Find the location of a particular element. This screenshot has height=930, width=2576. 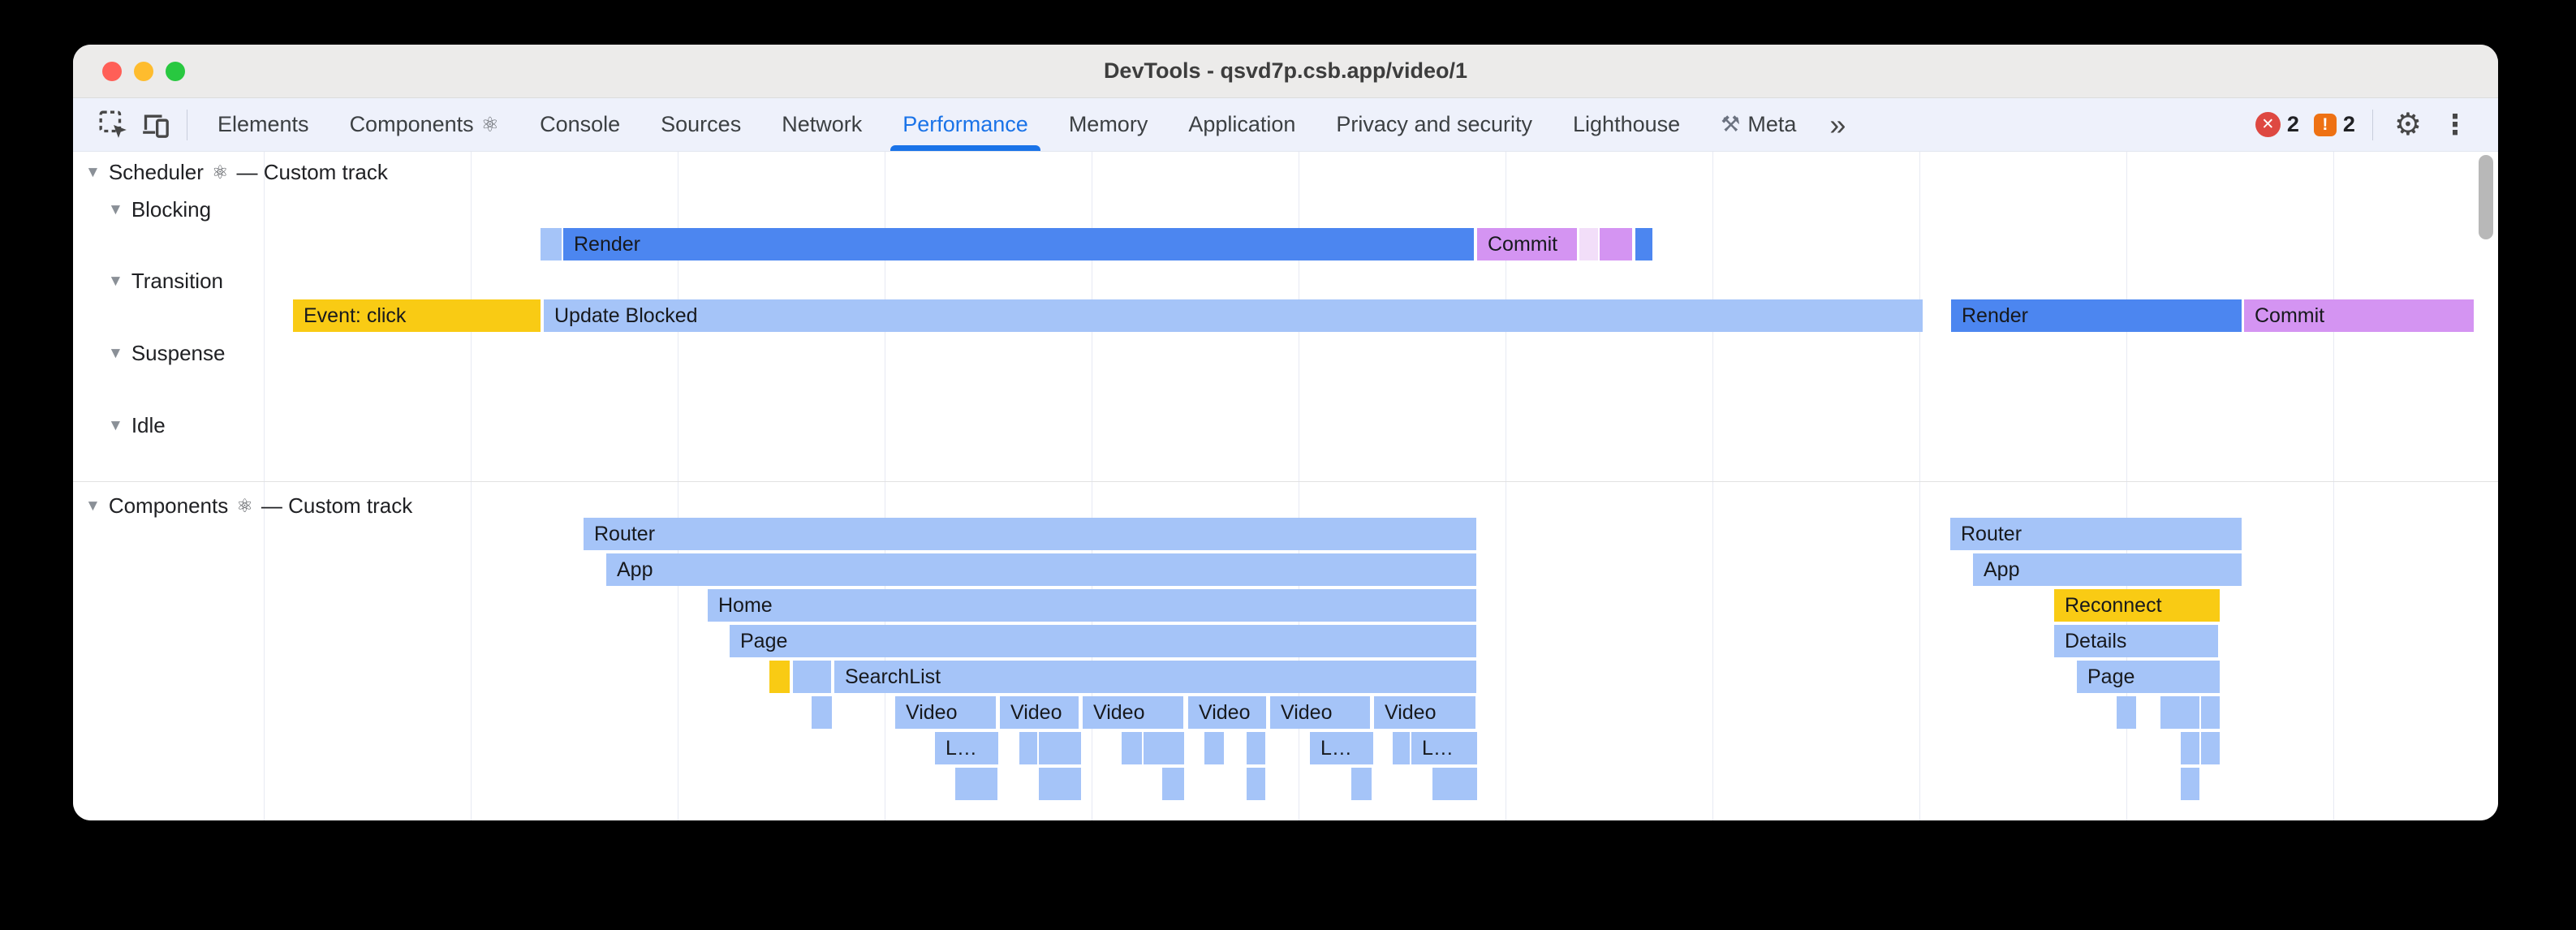

lane-suspense: ▼ Suspense is located at coordinates (167, 353).